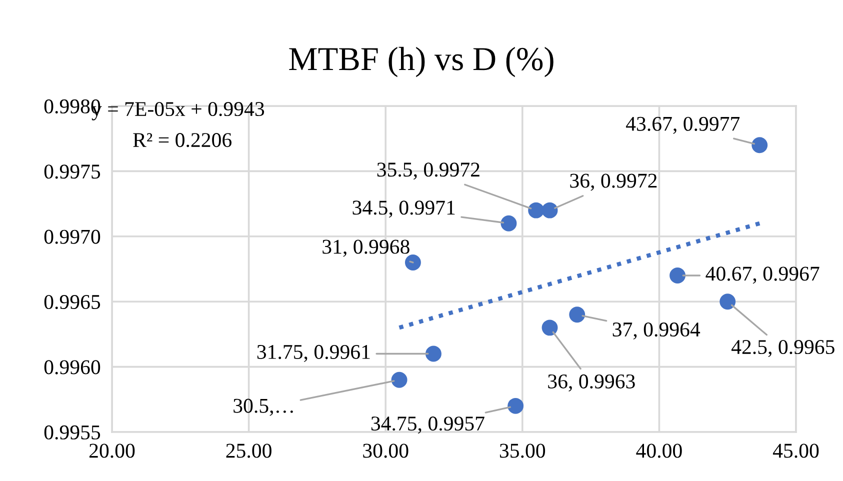 The image size is (843, 481). What do you see at coordinates (72, 302) in the screenshot?
I see `y-tick-label: 0.9965` at bounding box center [72, 302].